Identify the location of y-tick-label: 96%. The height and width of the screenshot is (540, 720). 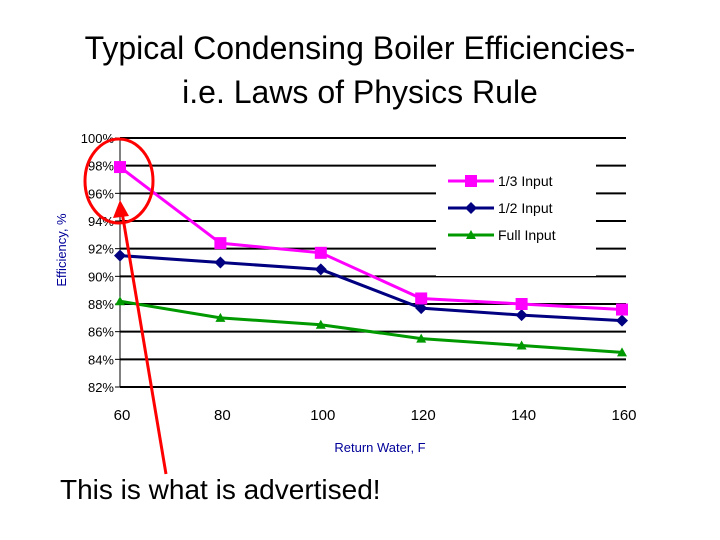
(101, 193).